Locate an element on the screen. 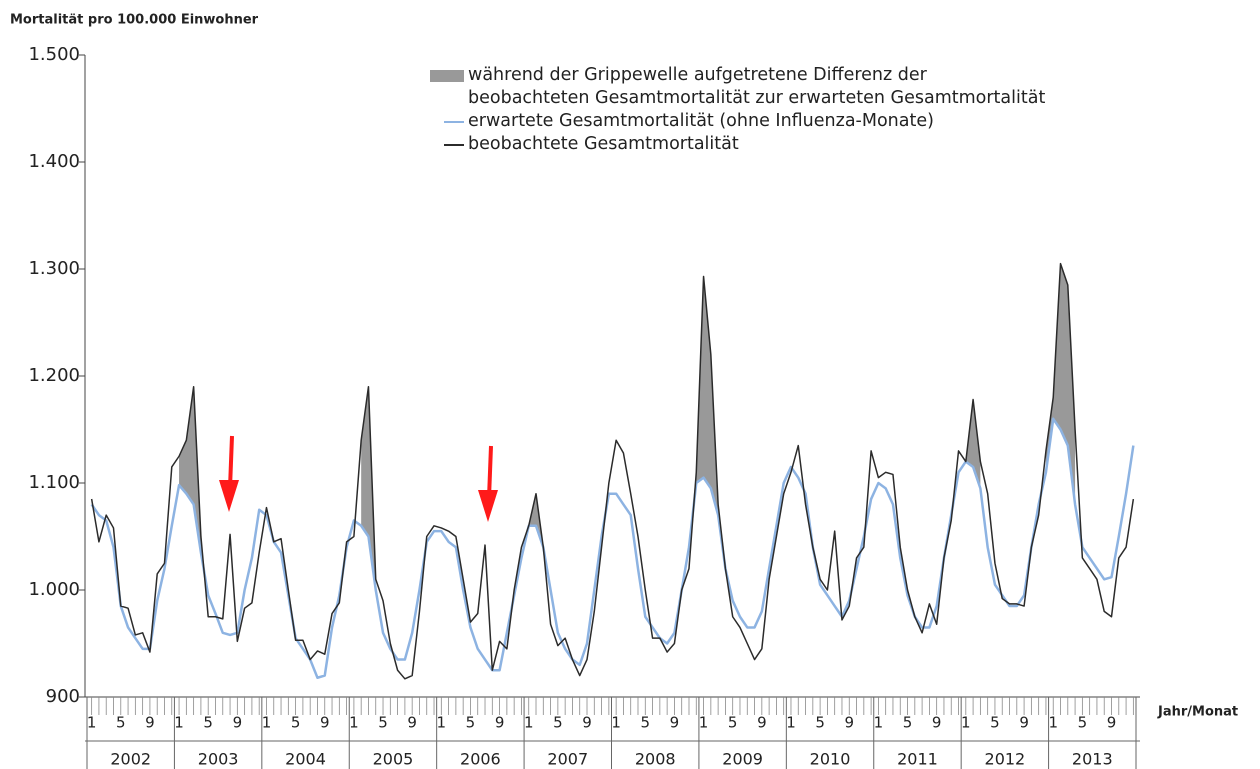 The width and height of the screenshot is (1260, 769). year-label: 2011 is located at coordinates (917, 759).